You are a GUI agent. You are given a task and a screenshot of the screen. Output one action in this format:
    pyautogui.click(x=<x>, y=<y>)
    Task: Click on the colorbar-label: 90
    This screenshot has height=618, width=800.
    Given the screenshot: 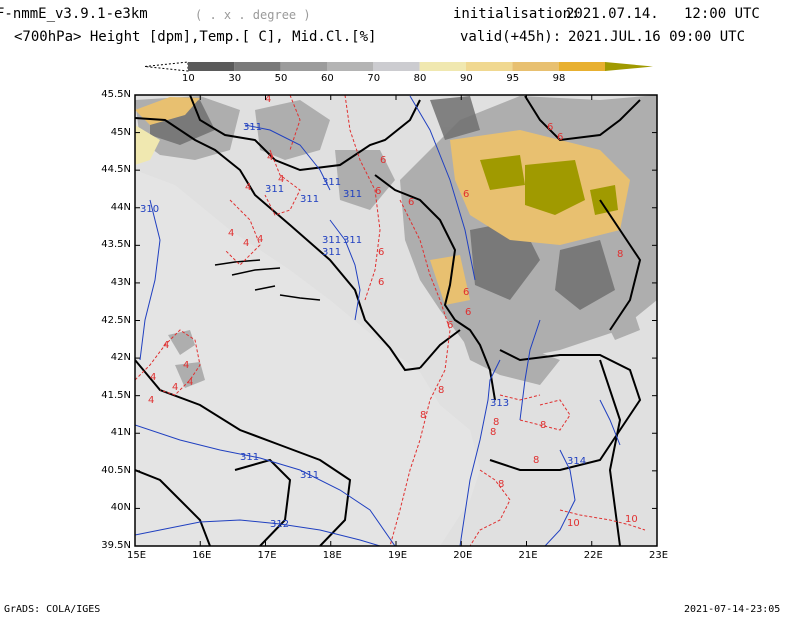 What is the action you would take?
    pyautogui.click(x=466, y=78)
    